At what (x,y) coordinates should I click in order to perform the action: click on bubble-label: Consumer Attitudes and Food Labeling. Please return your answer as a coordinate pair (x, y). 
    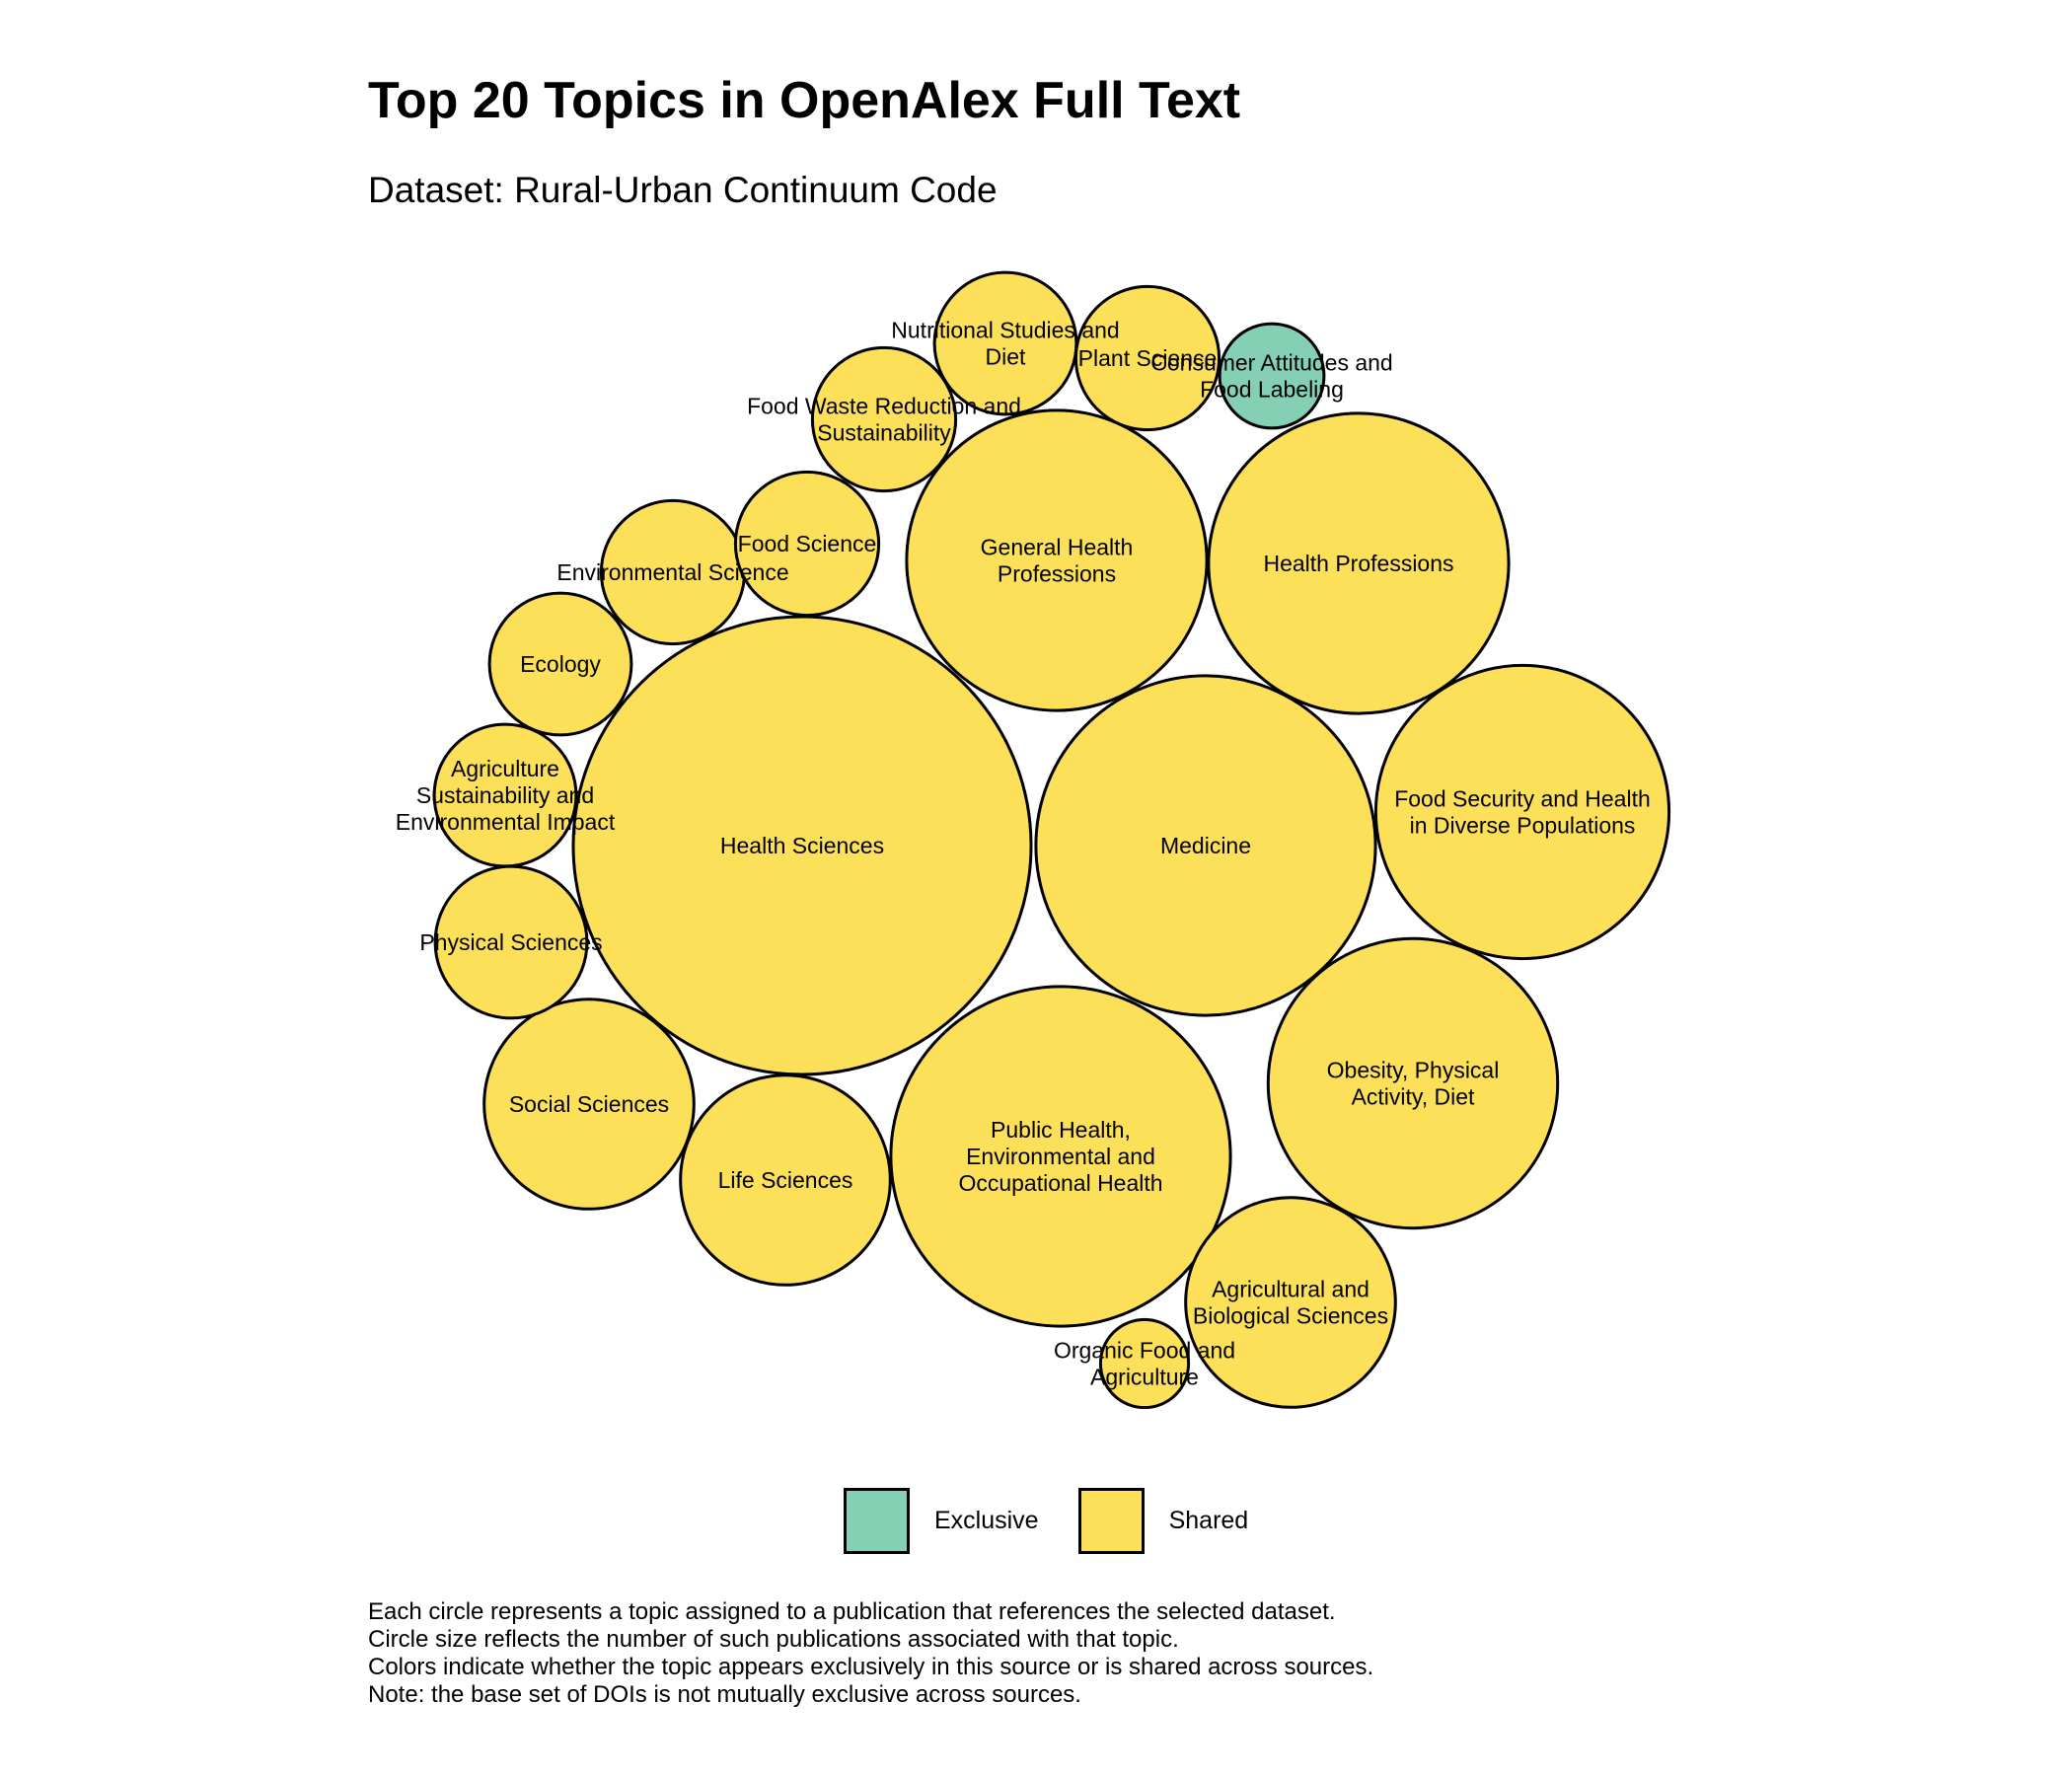
    Looking at the image, I should click on (1271, 377).